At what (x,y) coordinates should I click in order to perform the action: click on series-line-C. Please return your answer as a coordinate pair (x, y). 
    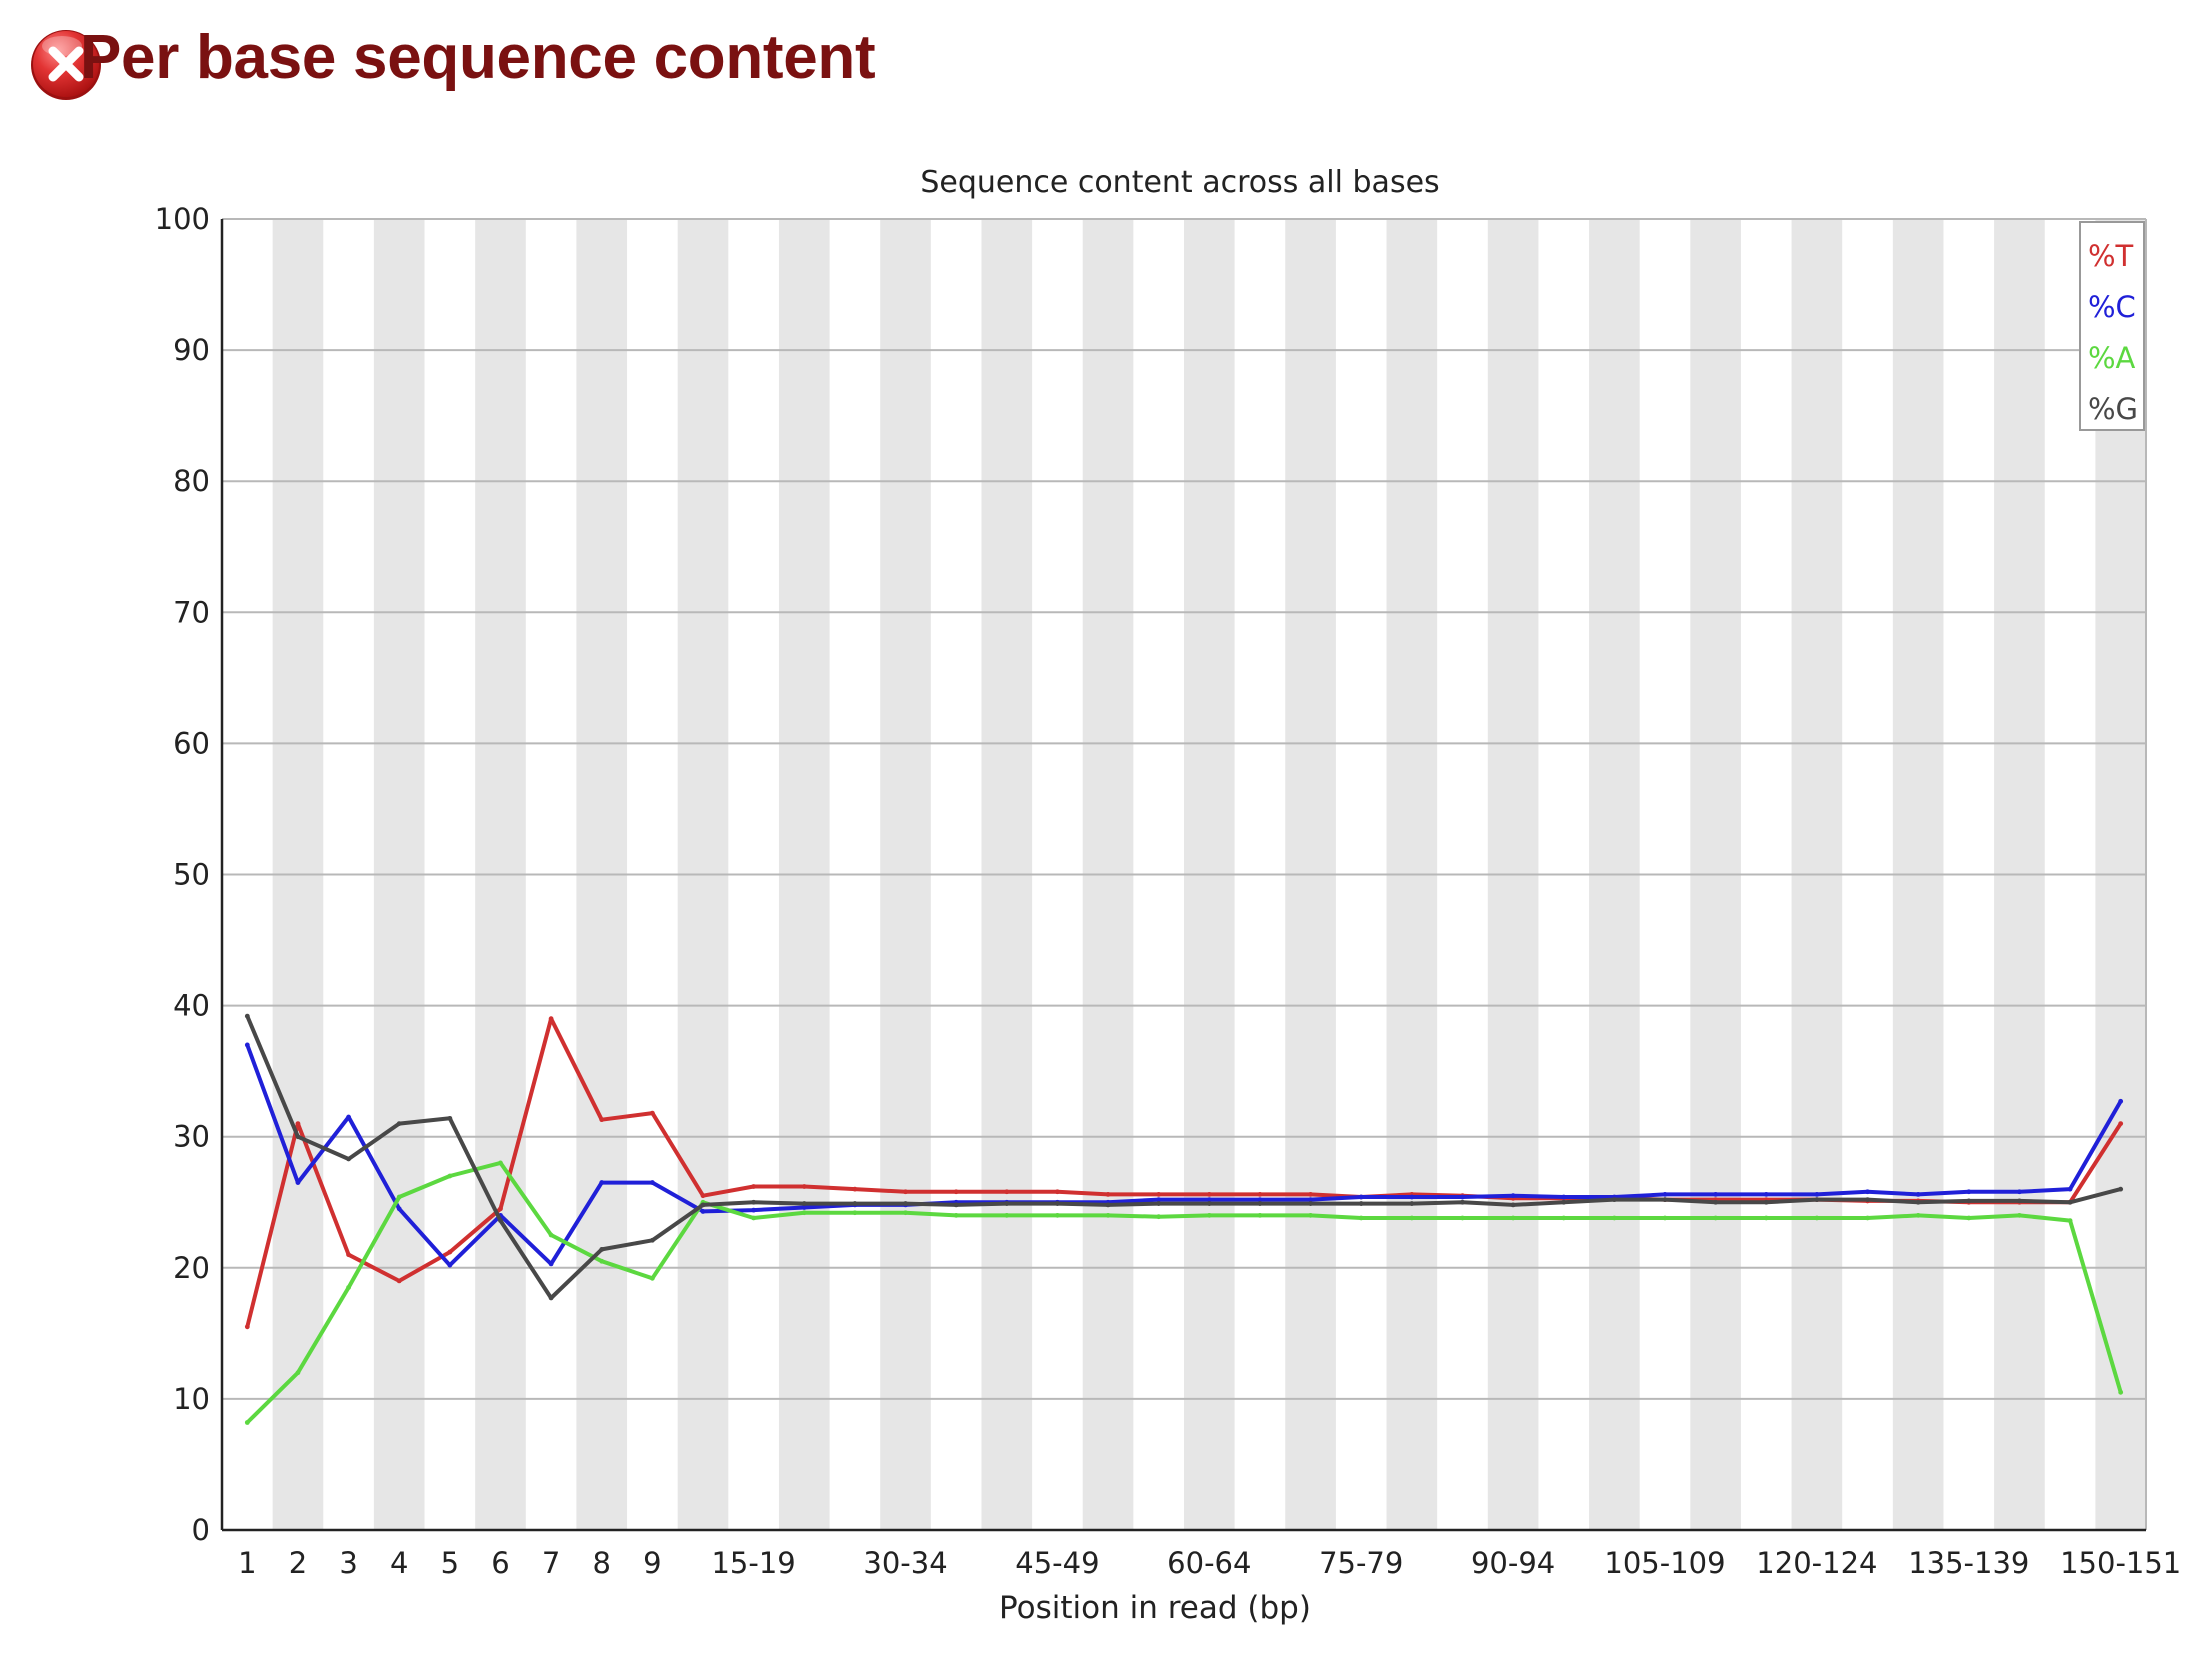
    Looking at the image, I should click on (1184, 1156).